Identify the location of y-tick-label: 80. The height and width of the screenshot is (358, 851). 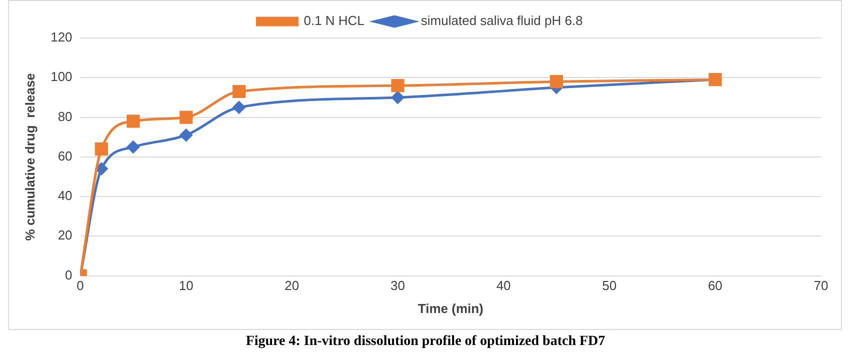
(65, 116).